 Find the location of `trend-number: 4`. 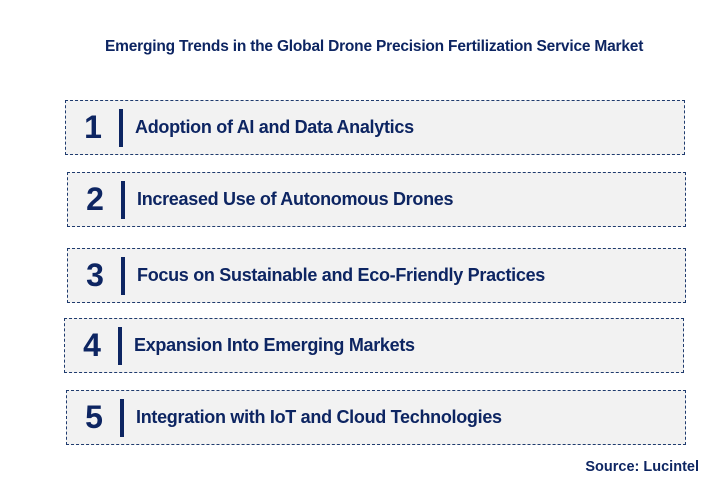

trend-number: 4 is located at coordinates (92, 345).